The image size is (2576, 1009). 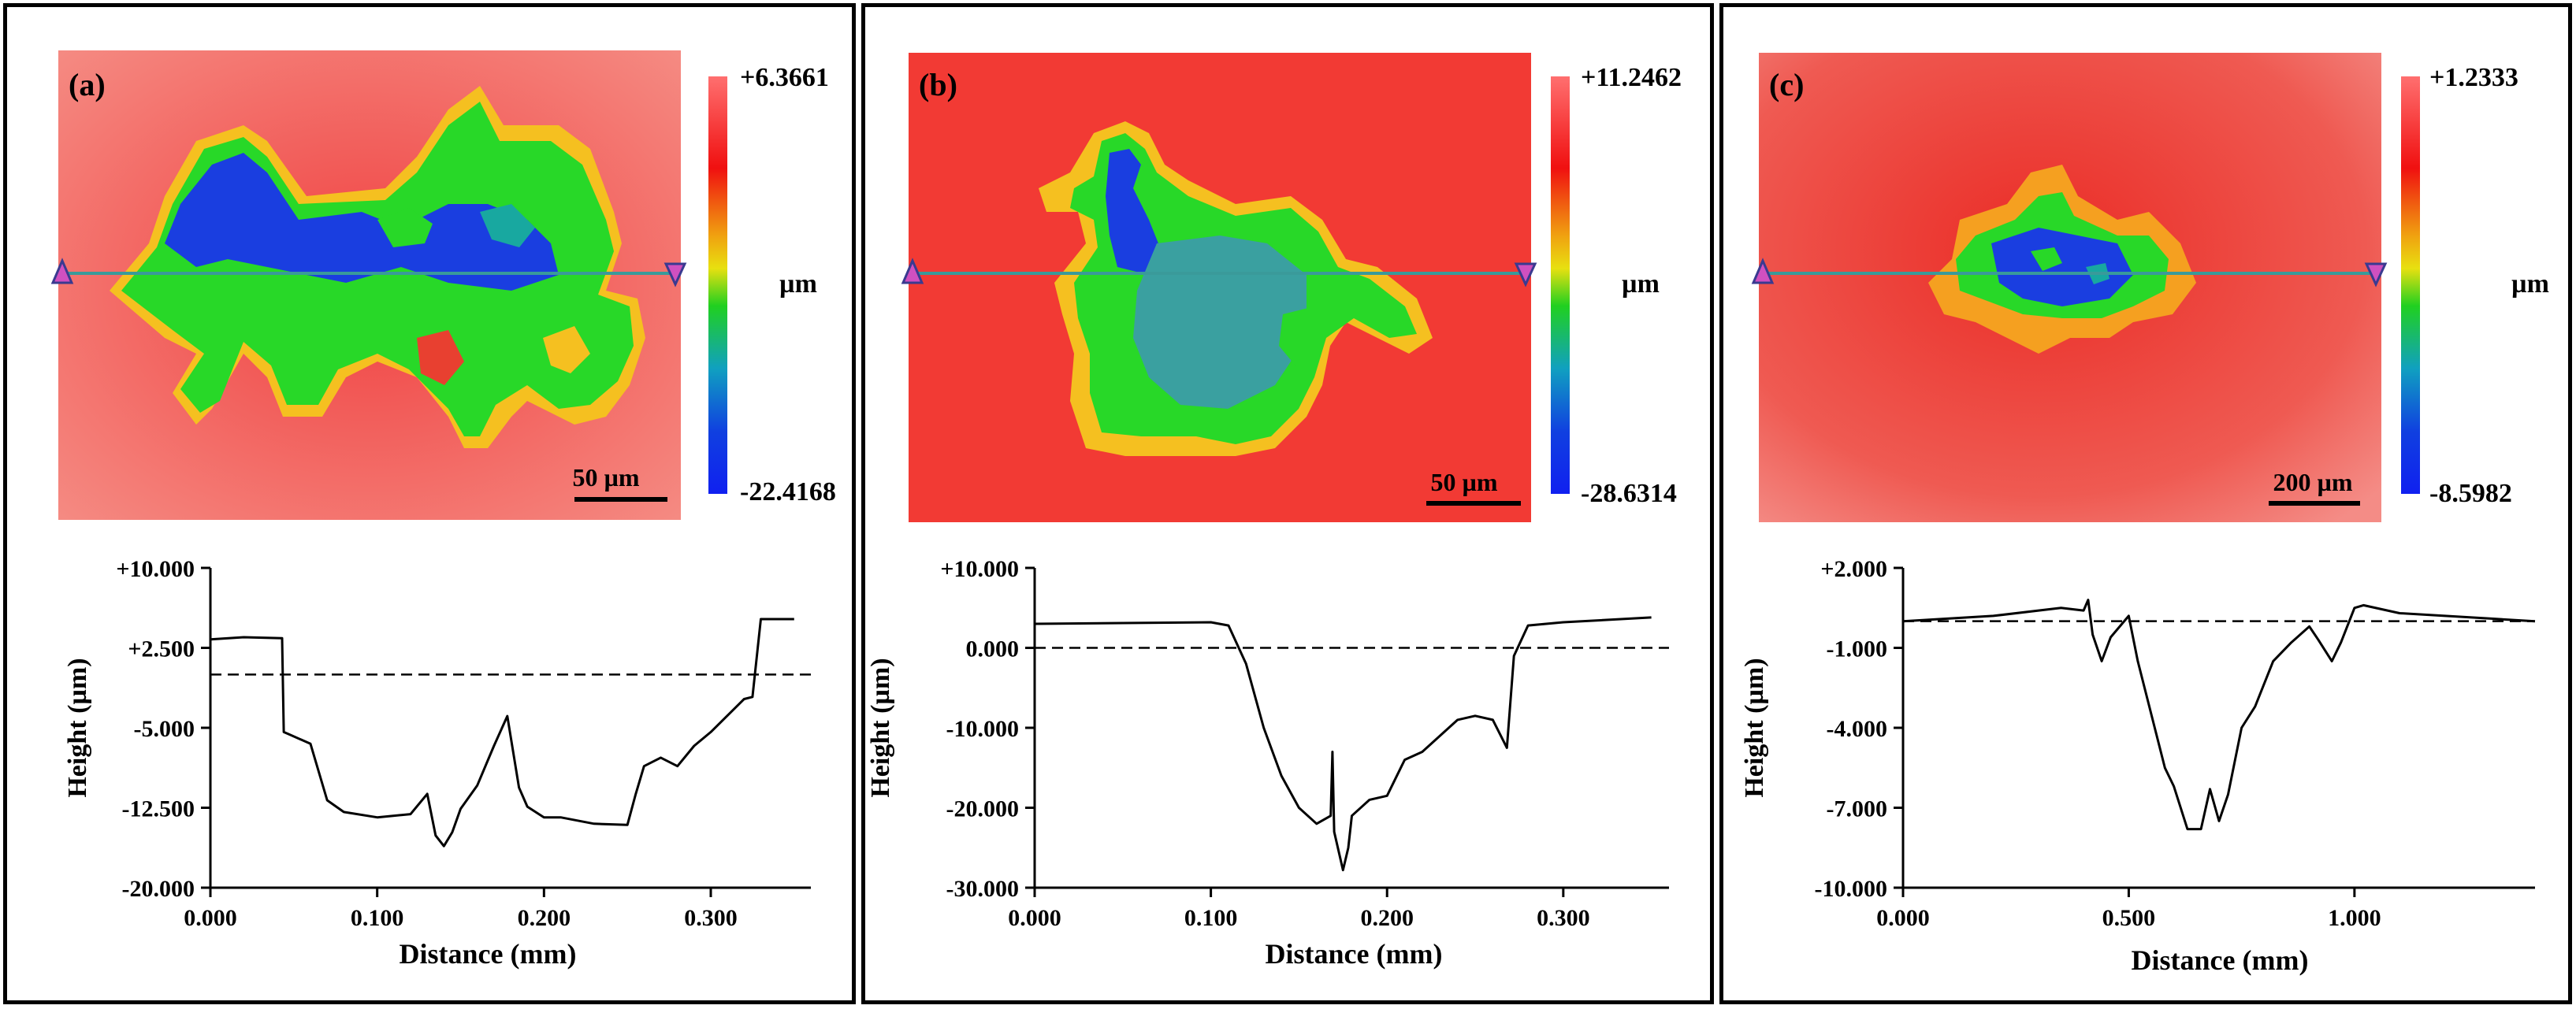 I want to click on y-tick-label-c-4: -10.000, so click(x=1851, y=889).